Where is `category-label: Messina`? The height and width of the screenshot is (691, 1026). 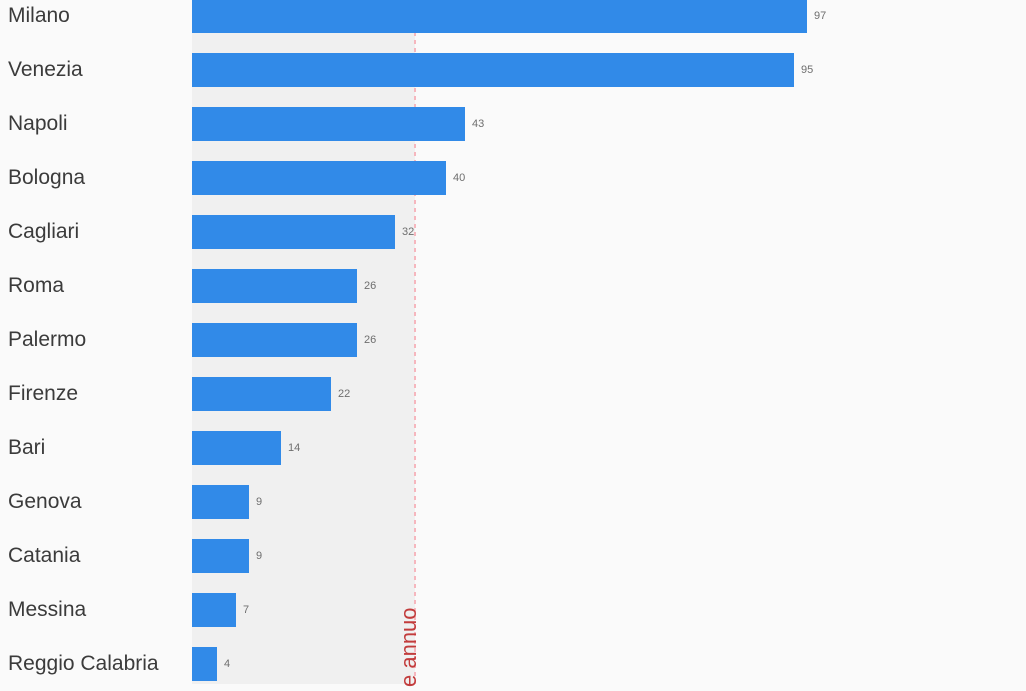 category-label: Messina is located at coordinates (47, 609).